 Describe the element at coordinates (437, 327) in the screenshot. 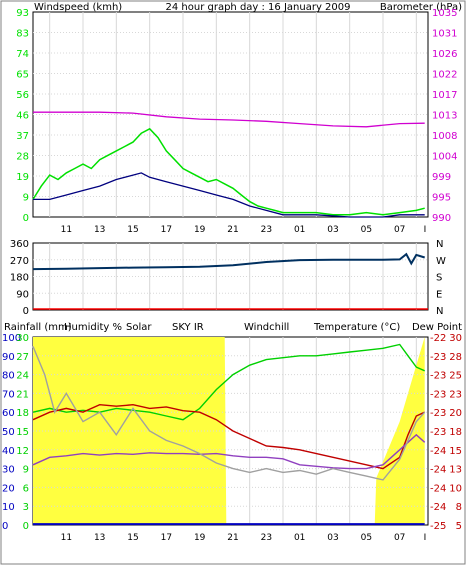

I see `dew-point-label: Dew Point` at that location.